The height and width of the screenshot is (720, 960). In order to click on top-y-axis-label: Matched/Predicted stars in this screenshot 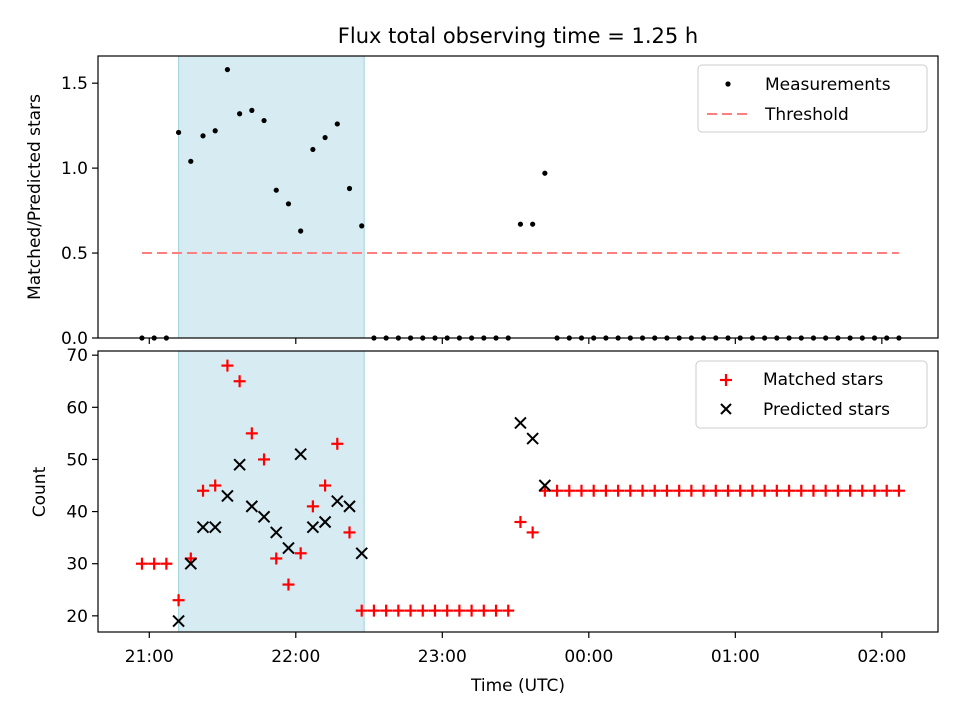, I will do `click(35, 197)`.